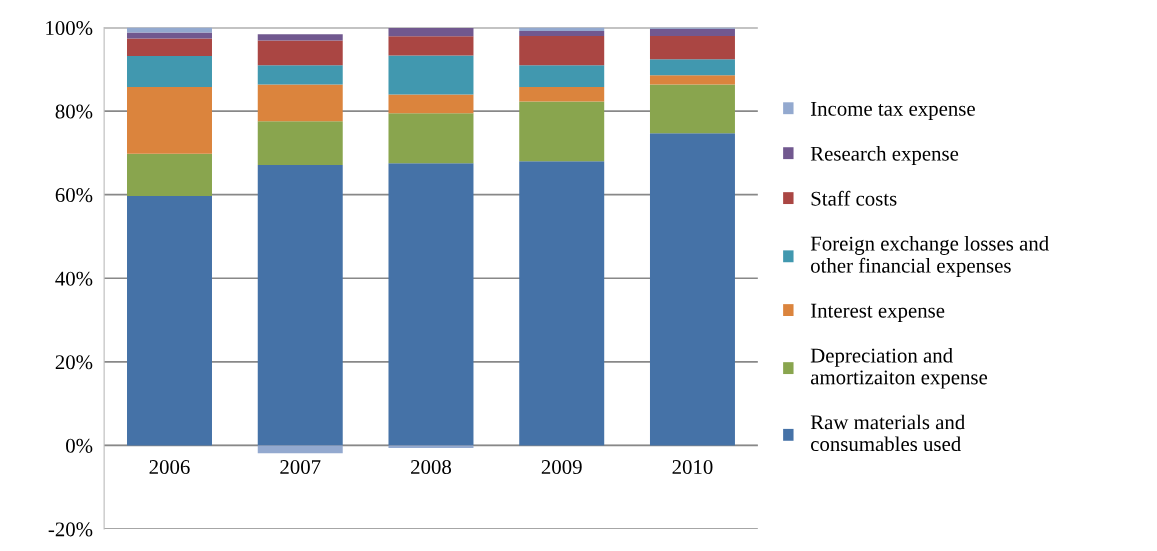 The image size is (1157, 551). Describe the element at coordinates (169, 467) in the screenshot. I see `x-tick-label: 2006` at that location.